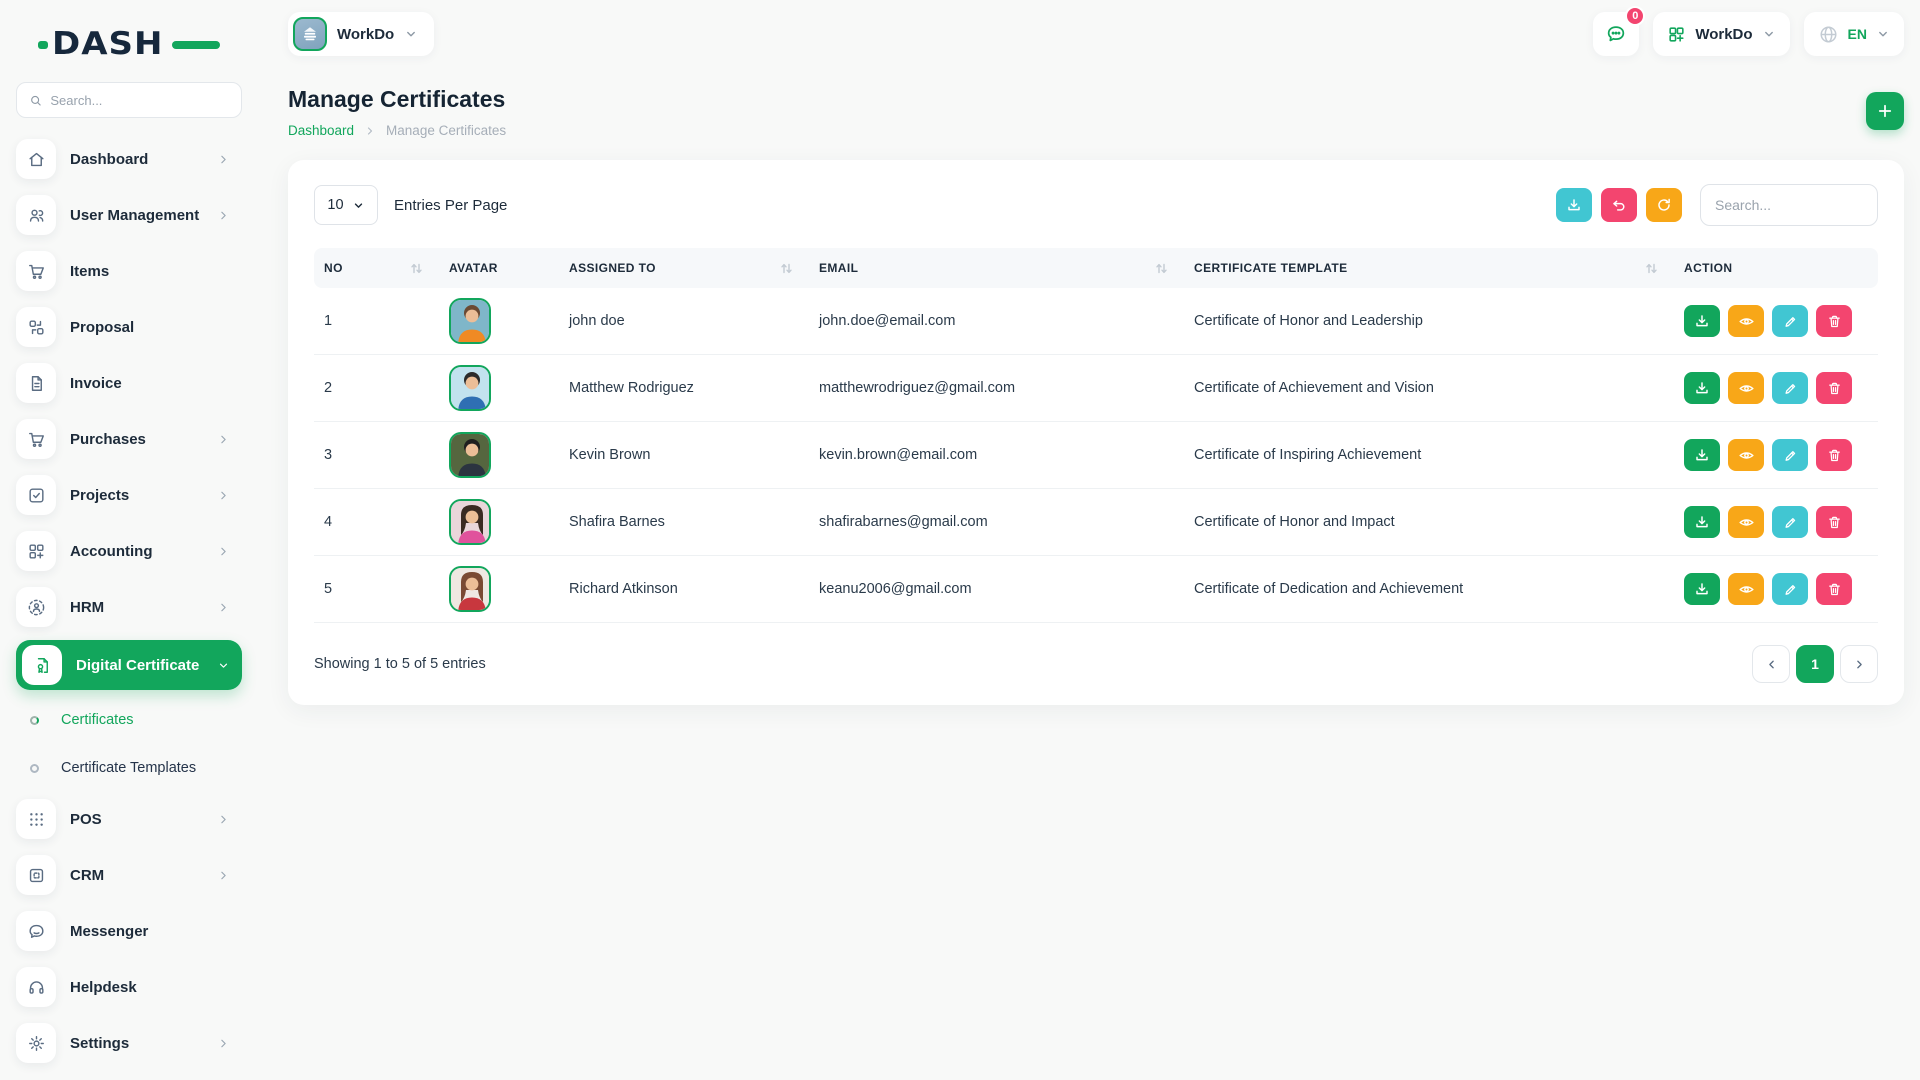 This screenshot has height=1080, width=1920. I want to click on language-selector: EN, so click(1853, 34).